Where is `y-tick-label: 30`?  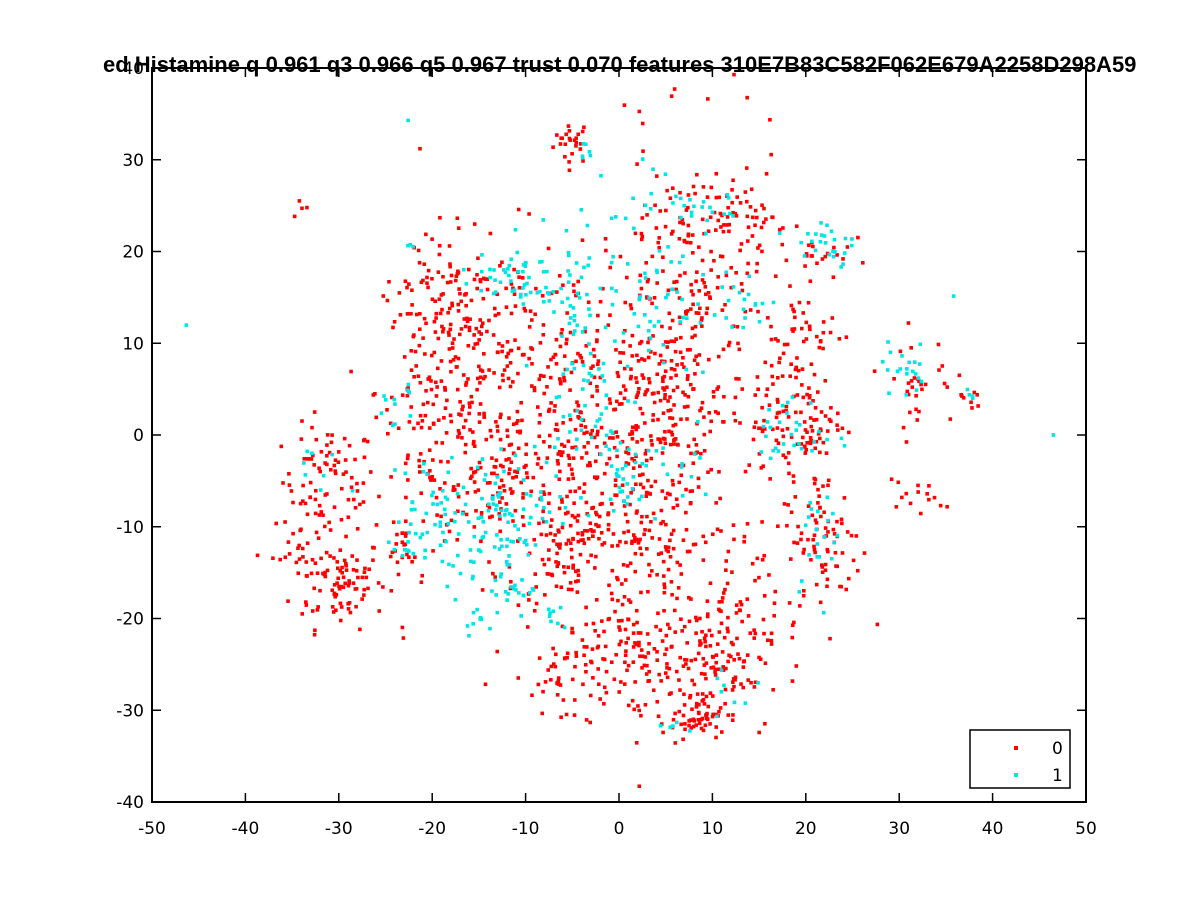
y-tick-label: 30 is located at coordinates (133, 161).